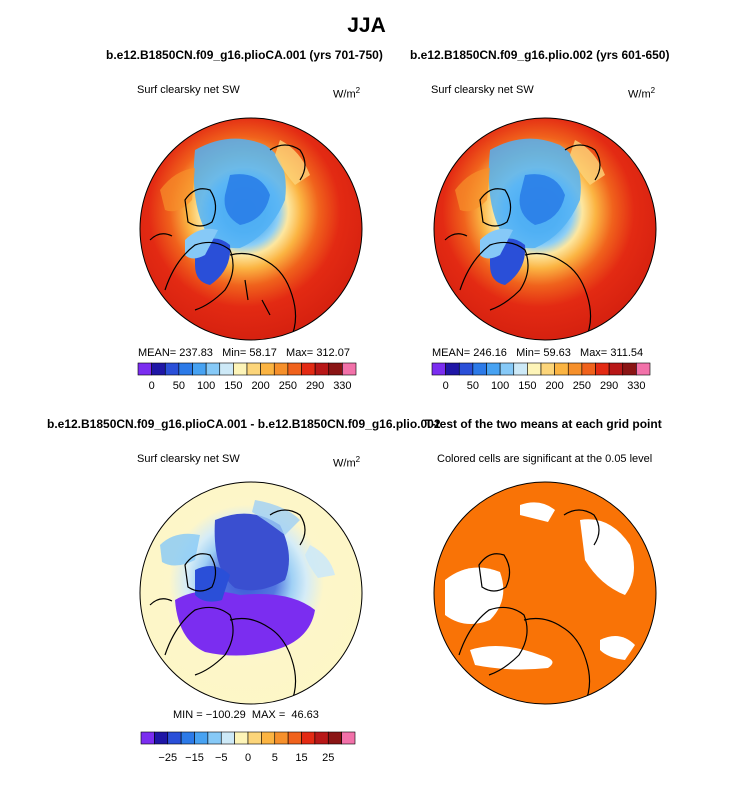 This screenshot has width=733, height=792. What do you see at coordinates (522, 242) in the screenshot?
I see `panel-2-coastlines` at bounding box center [522, 242].